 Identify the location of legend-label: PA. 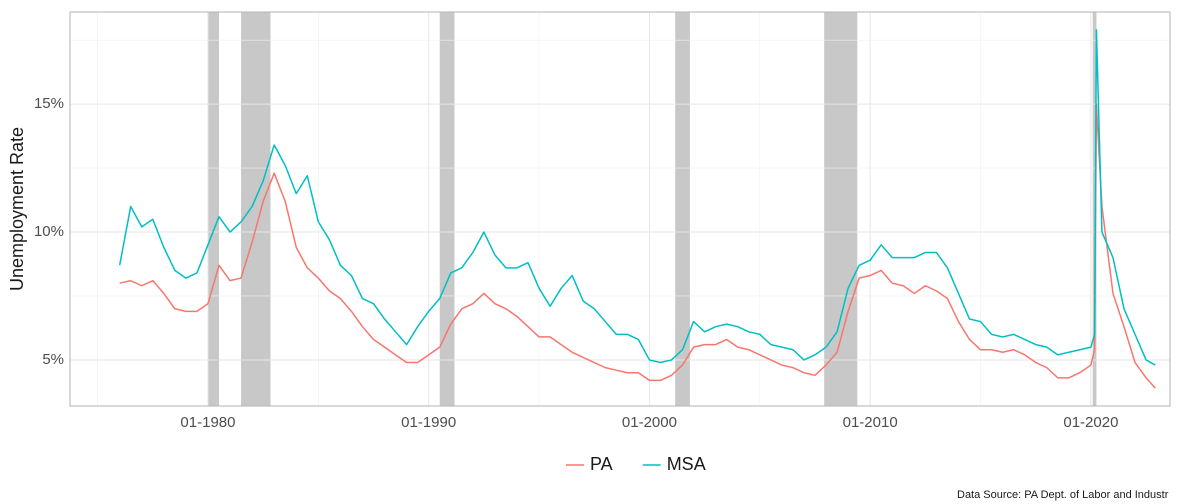
(601, 464).